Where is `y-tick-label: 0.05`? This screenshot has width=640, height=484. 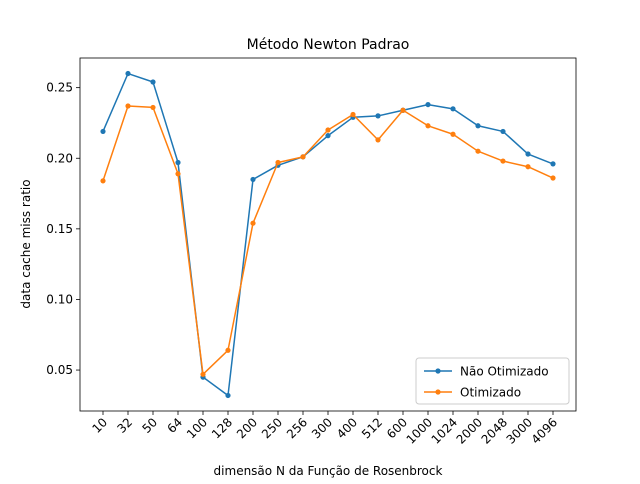
y-tick-label: 0.05 is located at coordinates (59, 370).